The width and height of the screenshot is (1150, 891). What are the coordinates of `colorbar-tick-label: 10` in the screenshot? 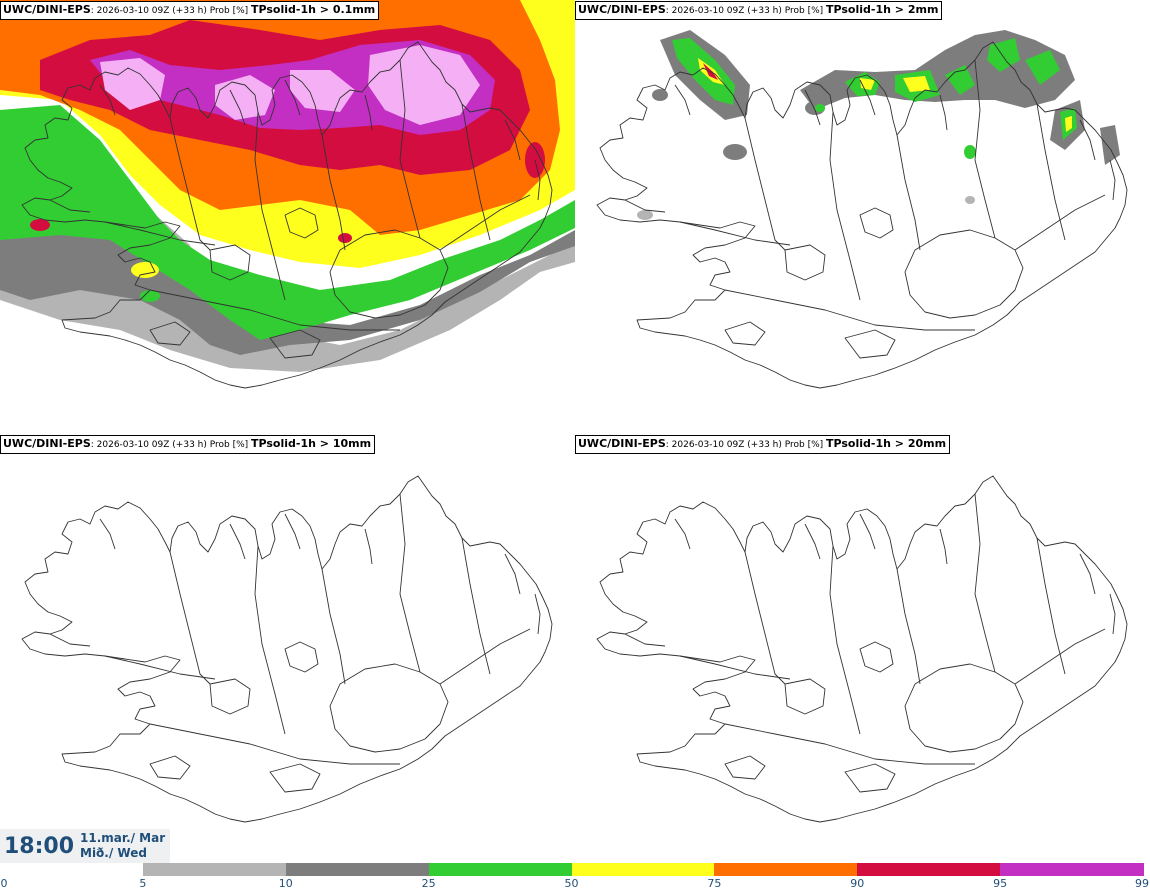 It's located at (285, 883).